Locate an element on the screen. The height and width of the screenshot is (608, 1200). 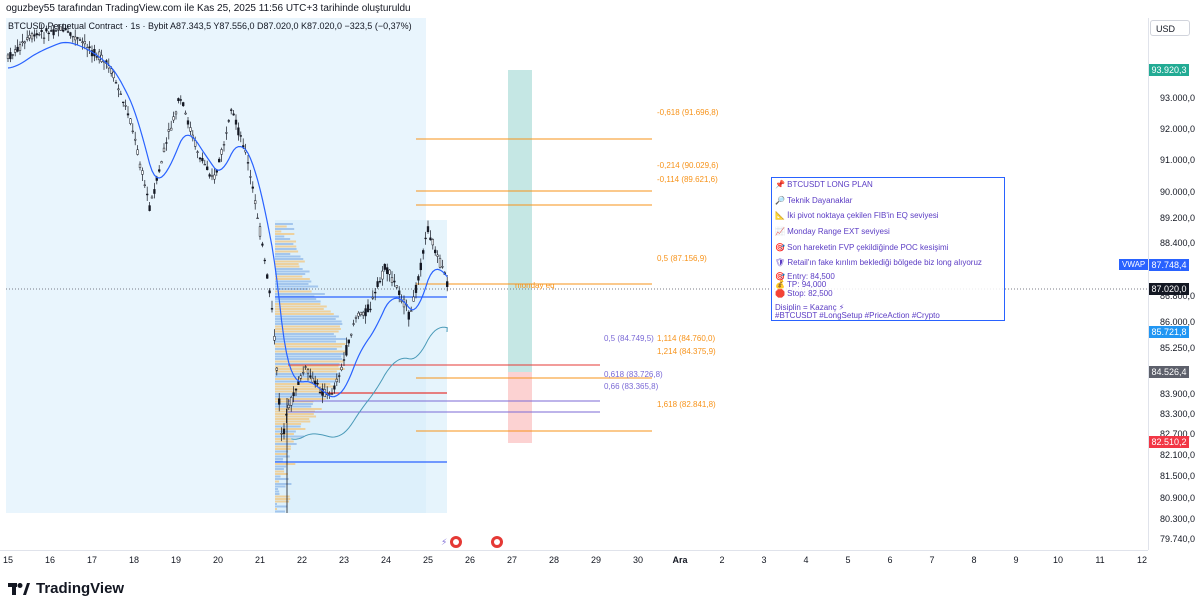
time-tick: 4 is located at coordinates (806, 560).